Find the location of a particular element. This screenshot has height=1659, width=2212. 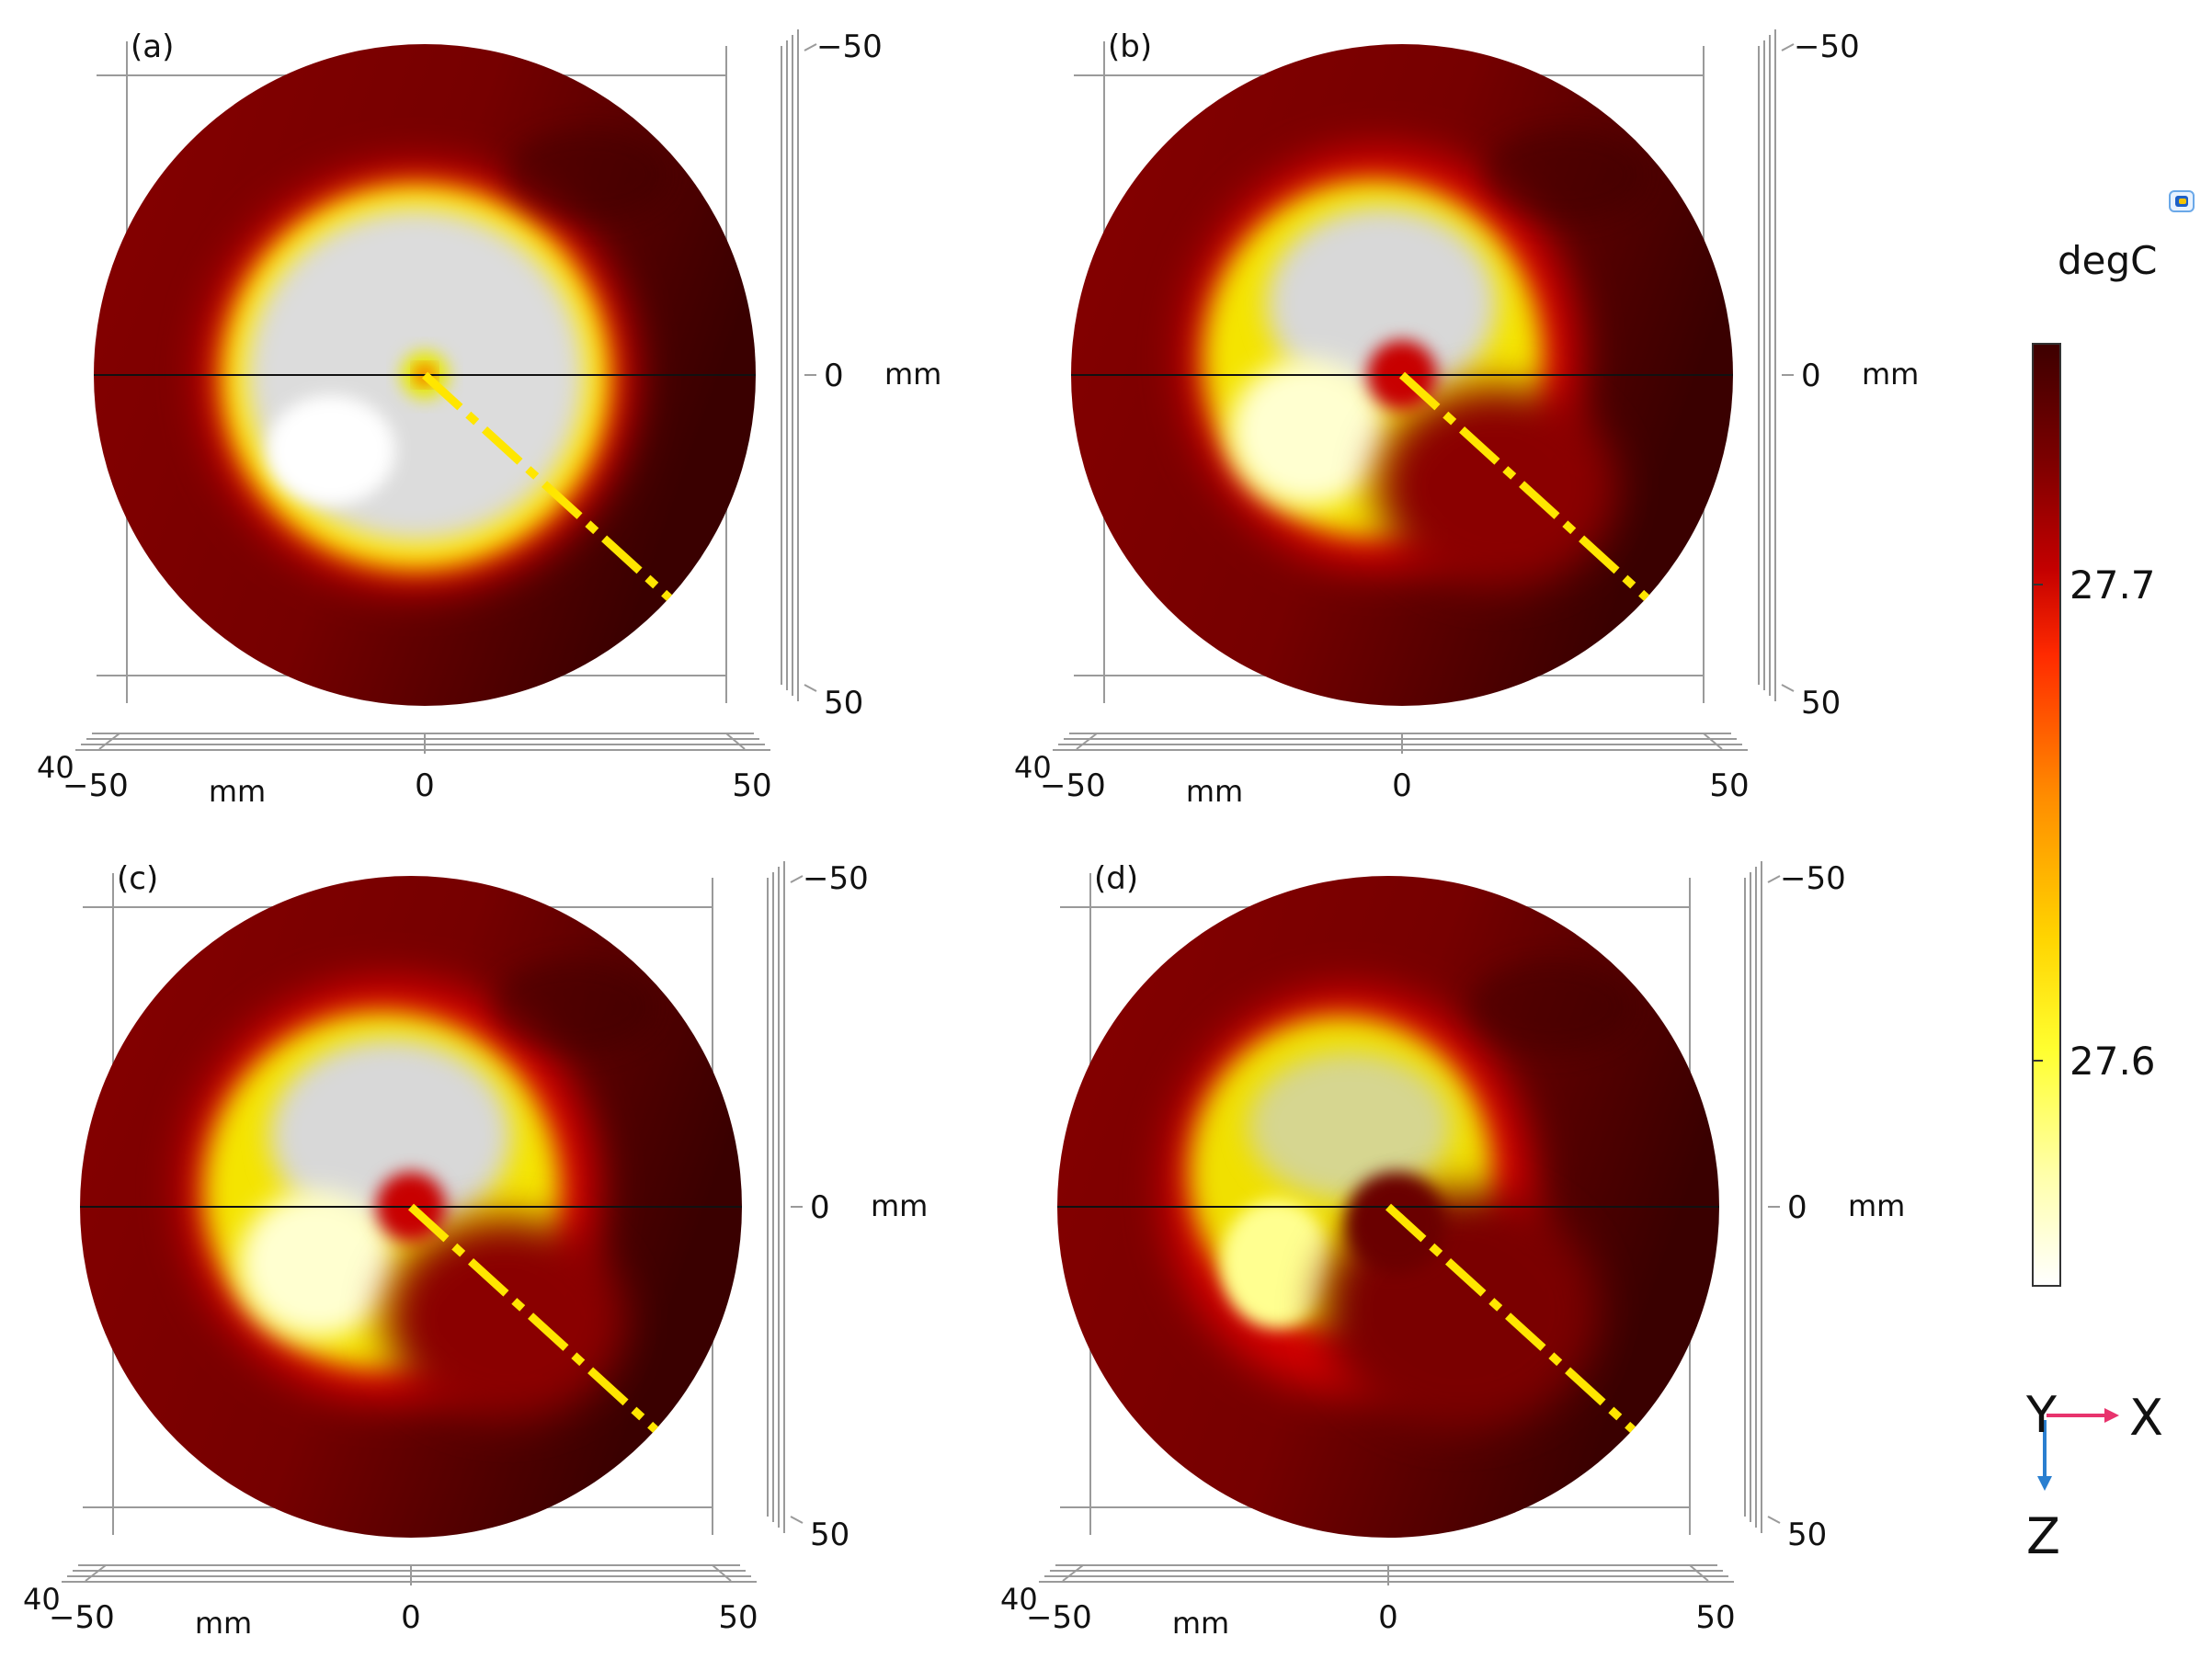

axis-box is located at coordinates (446, 391).